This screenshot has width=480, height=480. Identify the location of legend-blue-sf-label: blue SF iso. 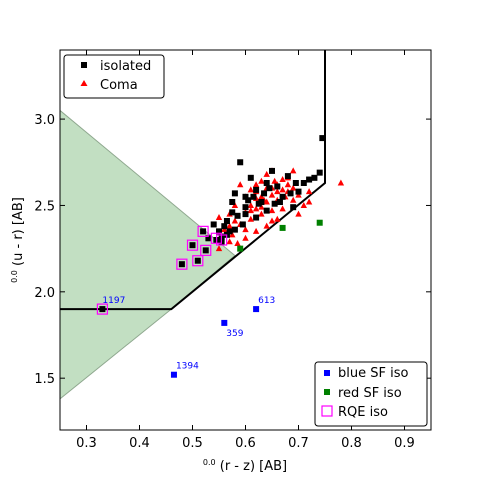
(373, 373).